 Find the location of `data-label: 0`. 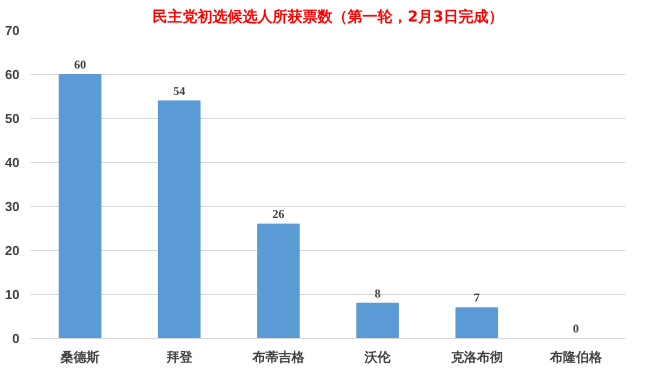

data-label: 0 is located at coordinates (575, 329).